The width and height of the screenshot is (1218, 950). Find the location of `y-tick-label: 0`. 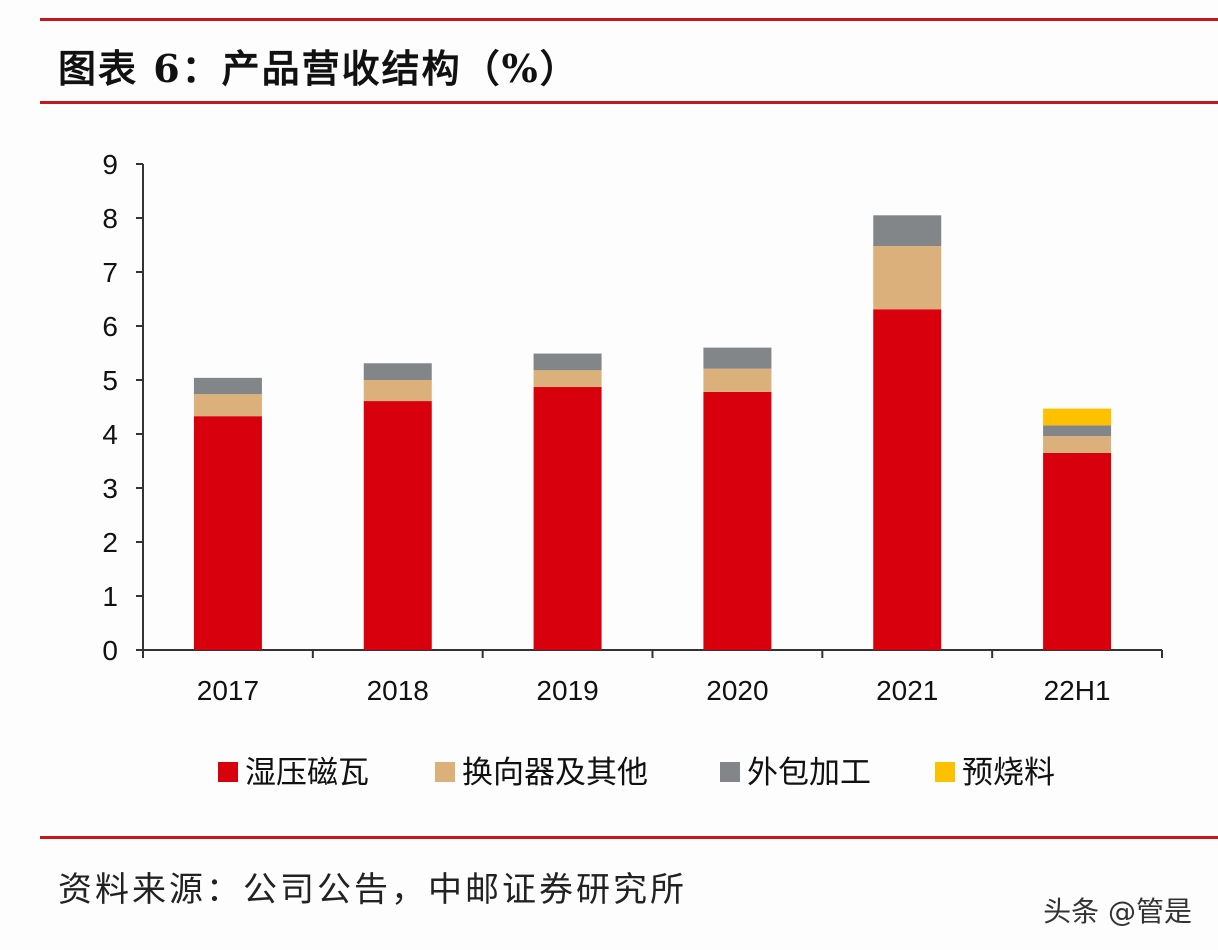

y-tick-label: 0 is located at coordinates (110, 650).